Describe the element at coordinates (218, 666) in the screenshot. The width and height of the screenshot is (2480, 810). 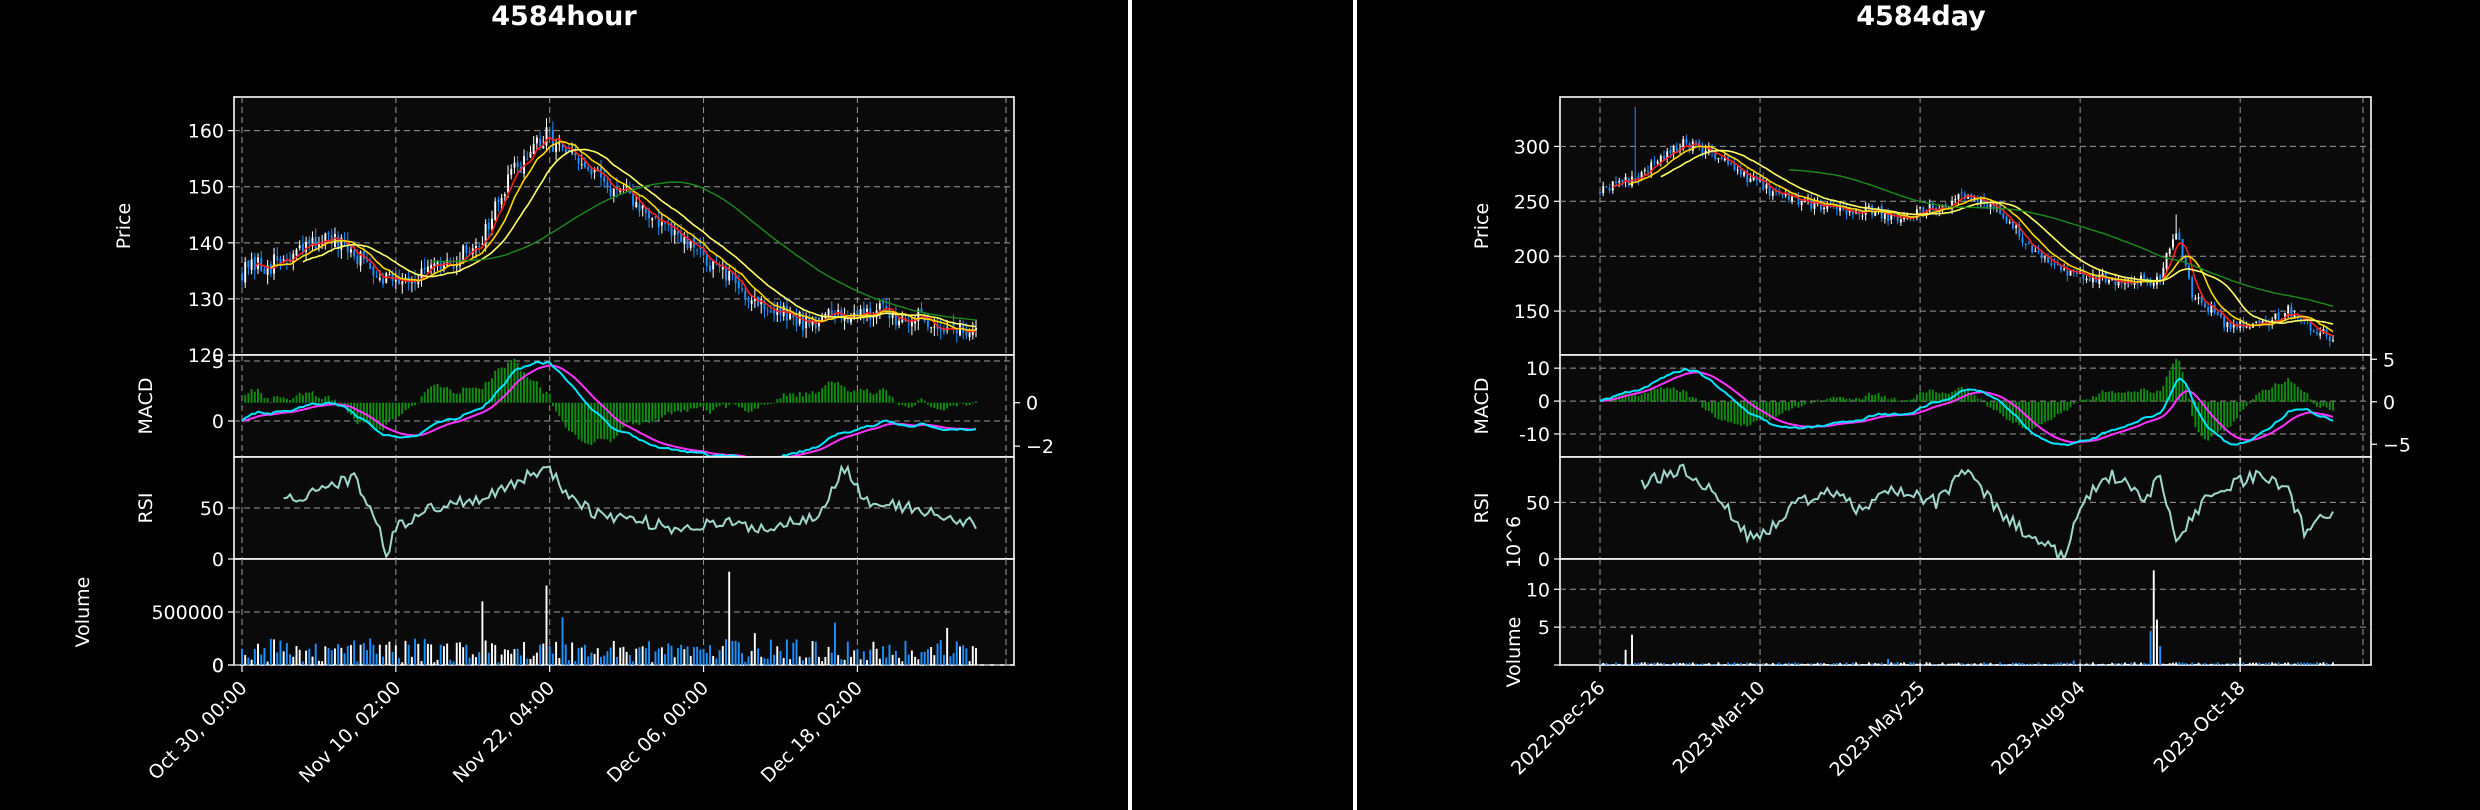
I see `volume-axis-tick-label: 0` at that location.